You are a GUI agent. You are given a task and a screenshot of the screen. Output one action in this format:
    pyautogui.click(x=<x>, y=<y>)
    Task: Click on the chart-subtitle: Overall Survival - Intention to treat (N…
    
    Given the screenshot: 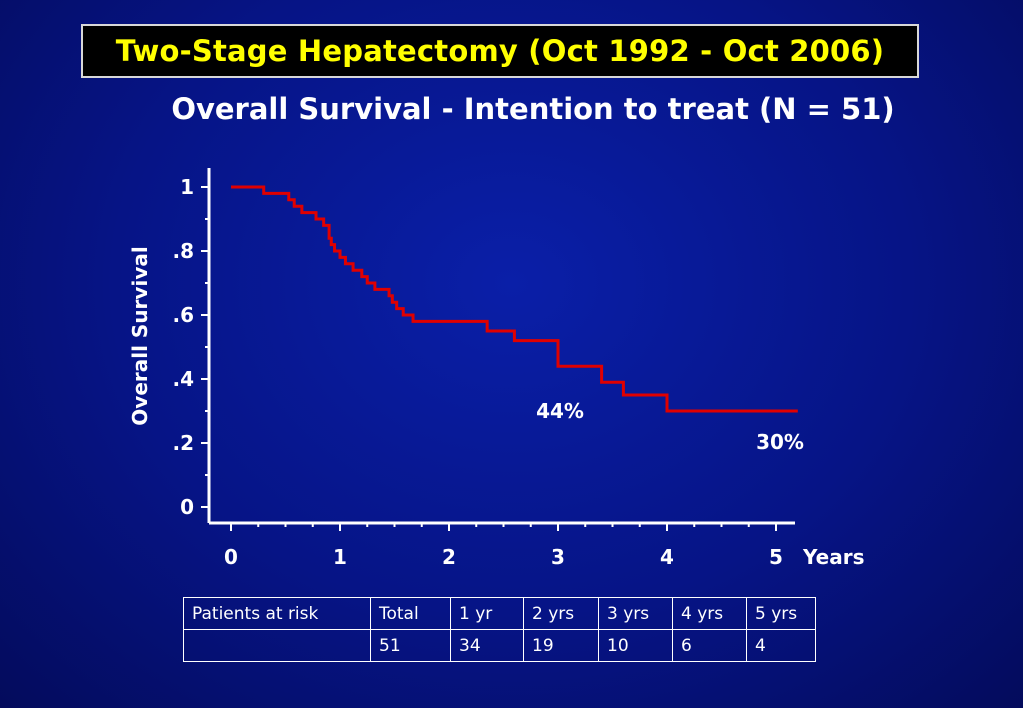 What is the action you would take?
    pyautogui.click(x=533, y=109)
    